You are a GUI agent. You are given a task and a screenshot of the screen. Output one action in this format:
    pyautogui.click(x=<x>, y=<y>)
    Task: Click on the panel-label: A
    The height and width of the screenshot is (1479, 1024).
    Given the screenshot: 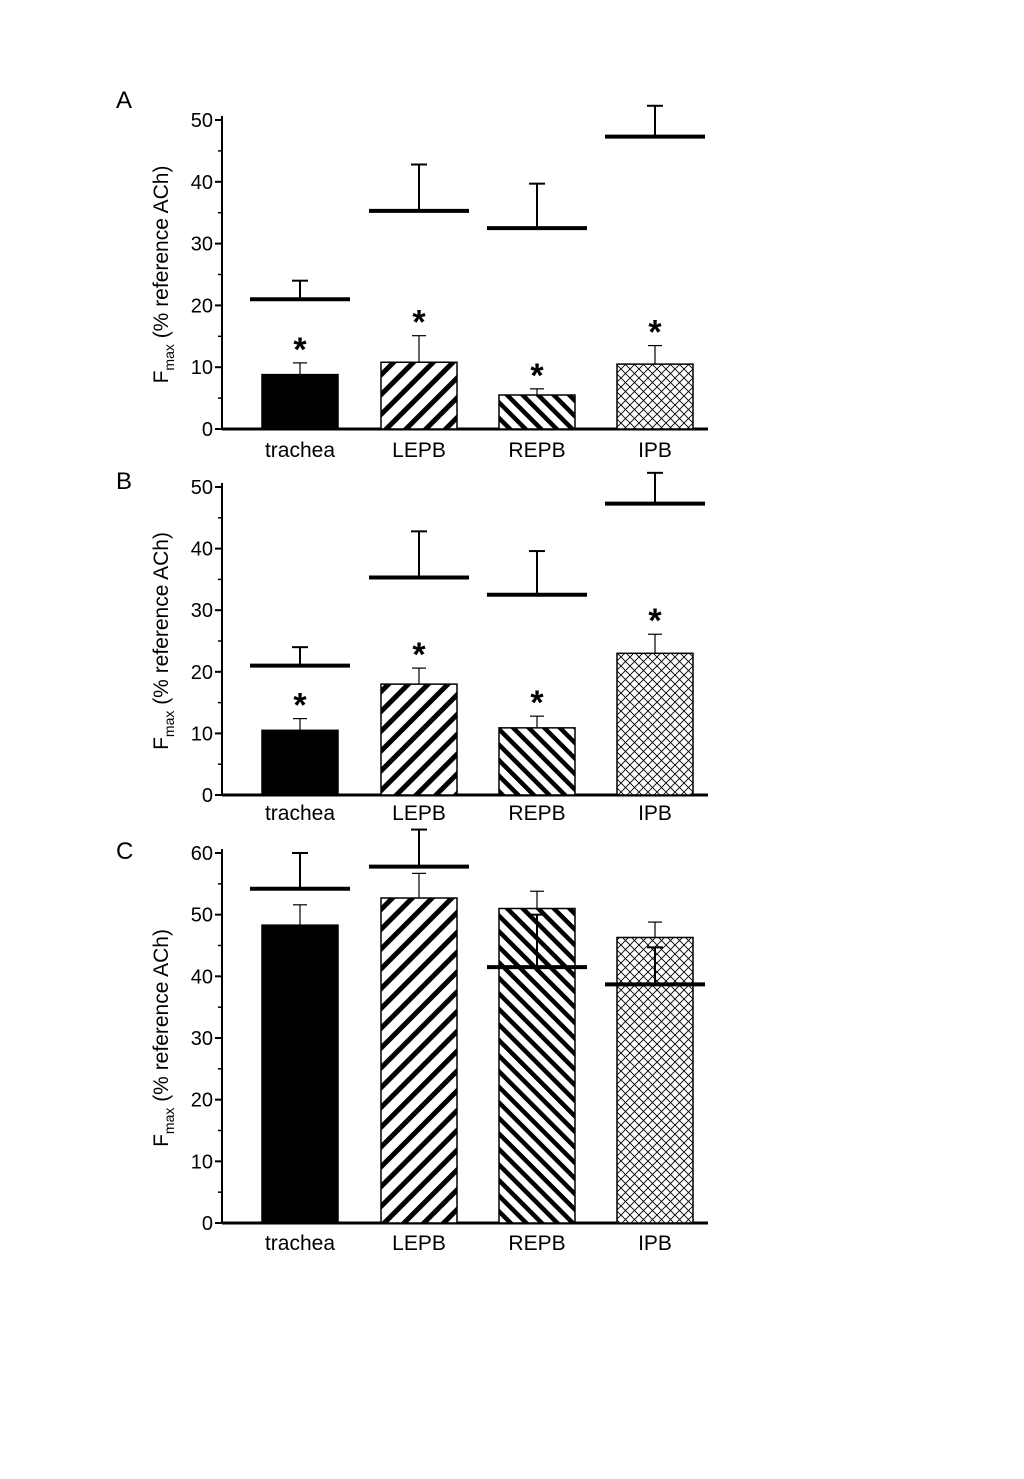 What is the action you would take?
    pyautogui.click(x=124, y=100)
    